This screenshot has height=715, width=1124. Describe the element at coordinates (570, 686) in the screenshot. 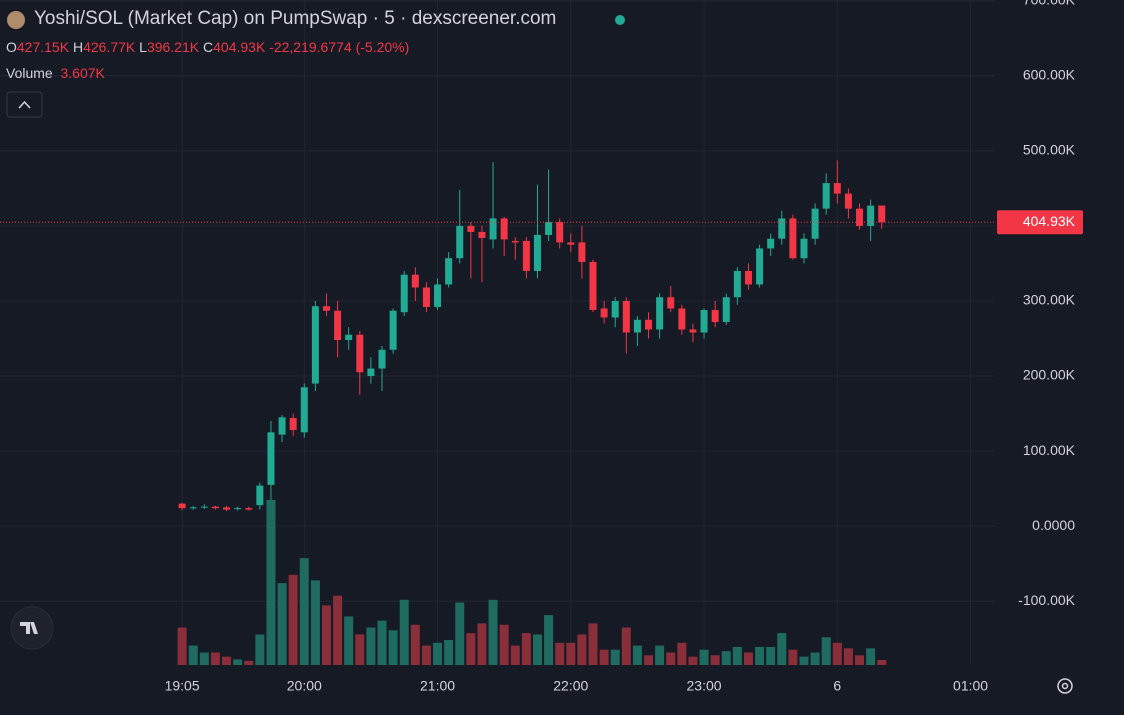

I see `x-tick-label: 22:00` at that location.